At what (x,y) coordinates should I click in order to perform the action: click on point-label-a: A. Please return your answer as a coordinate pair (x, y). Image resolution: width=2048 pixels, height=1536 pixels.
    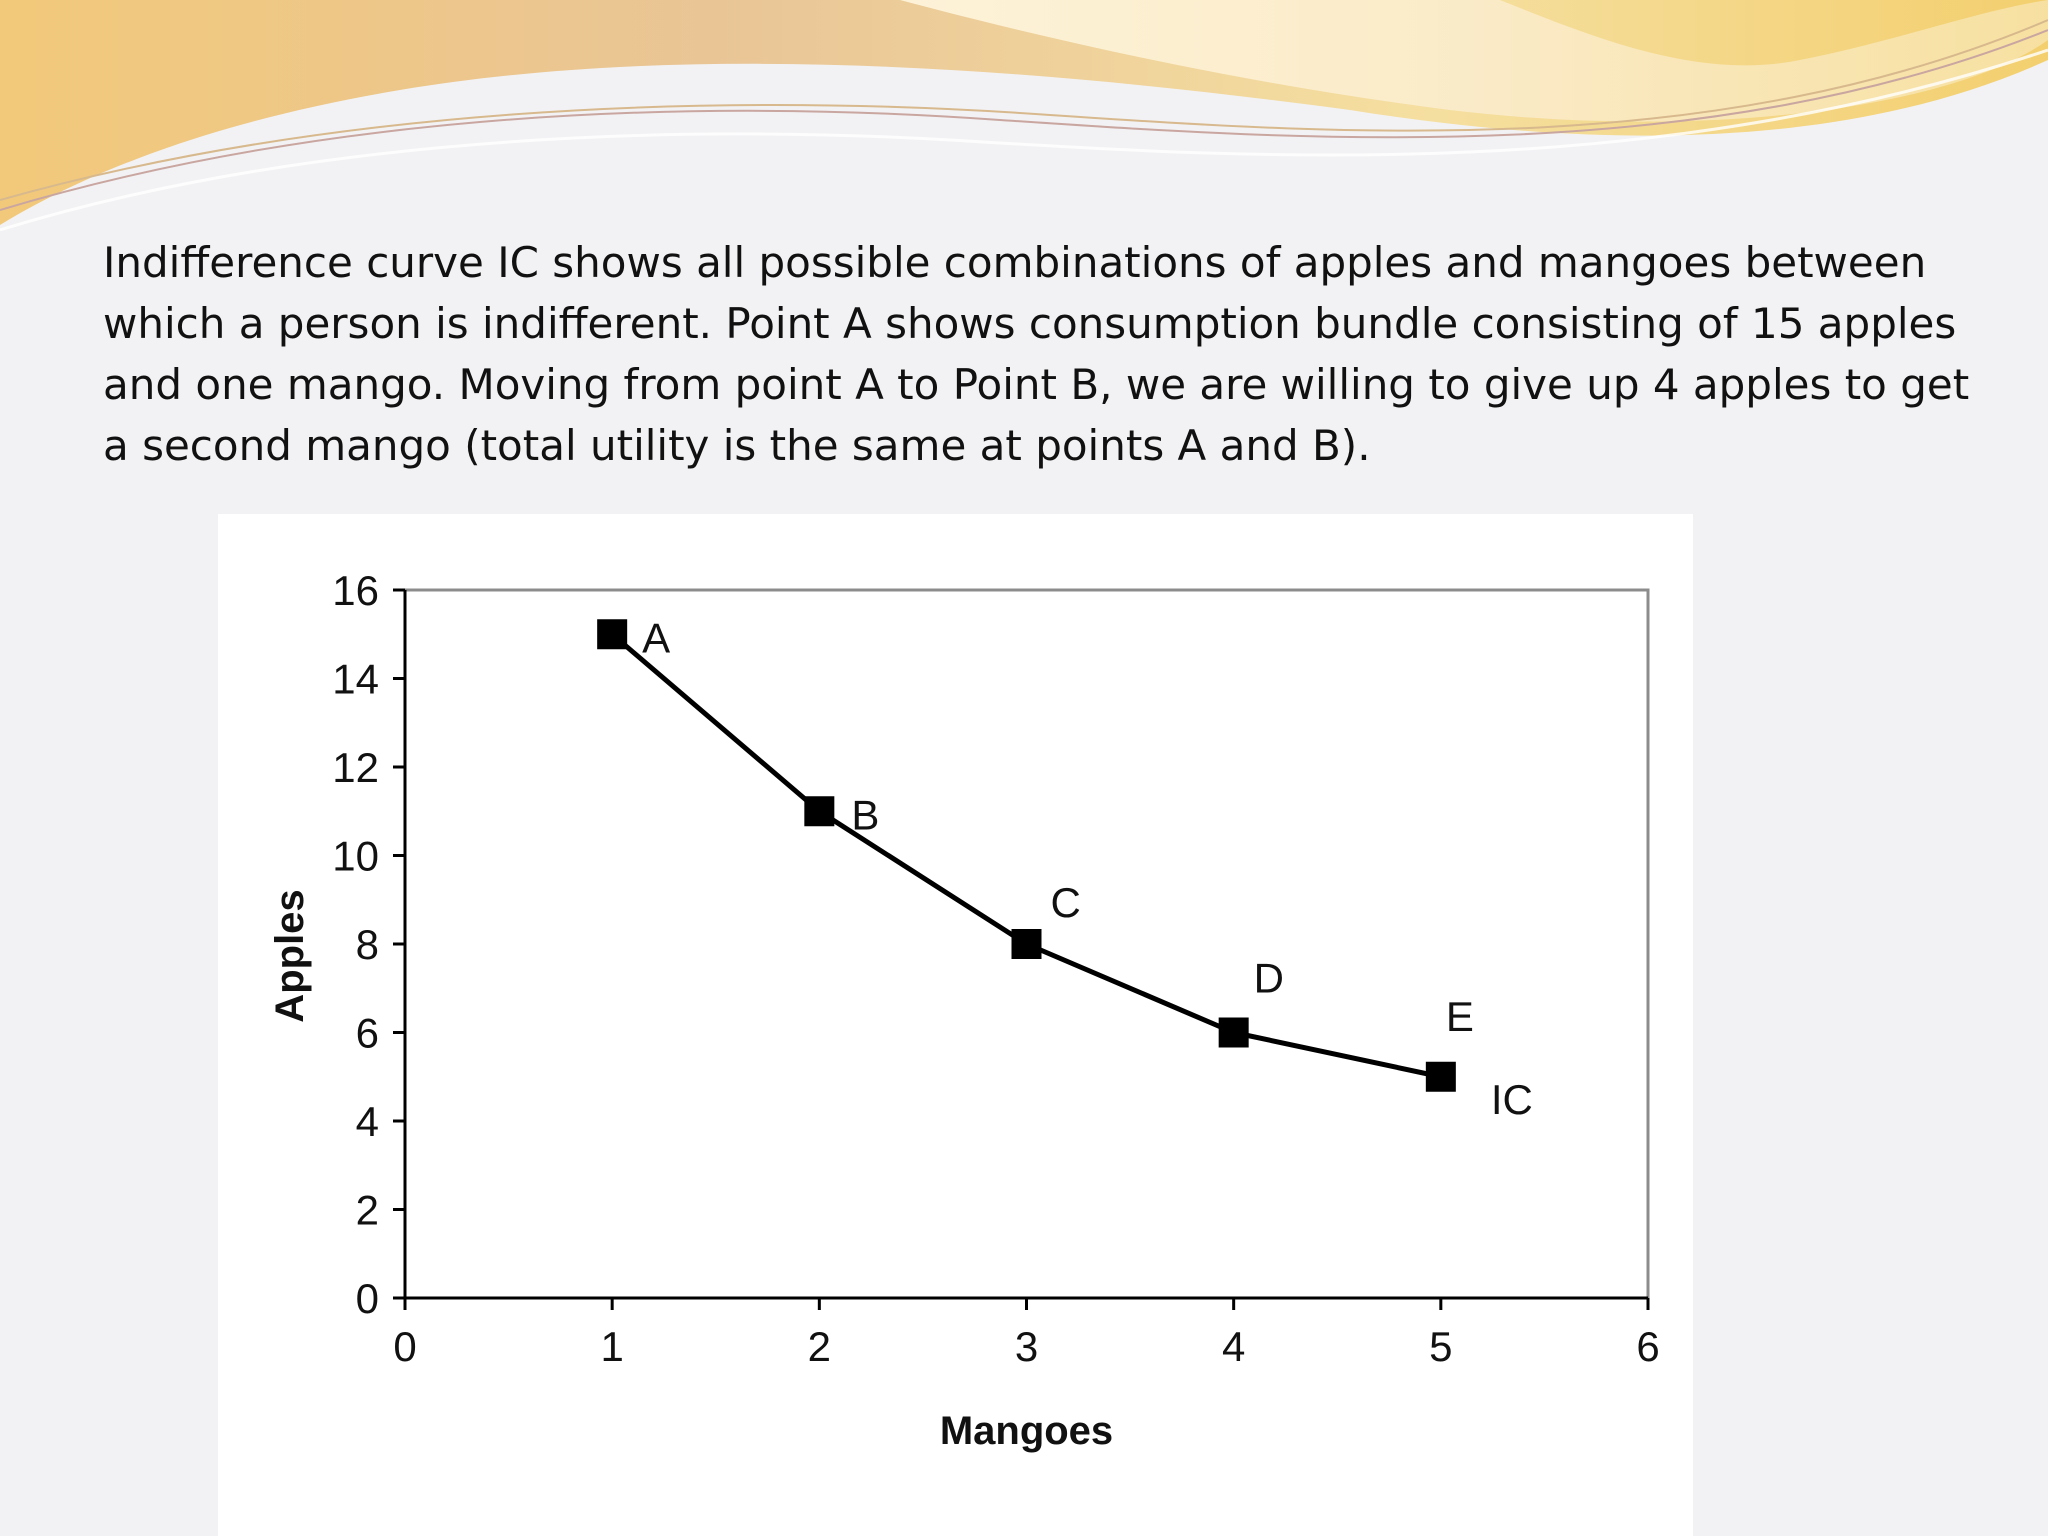
    Looking at the image, I should click on (656, 637).